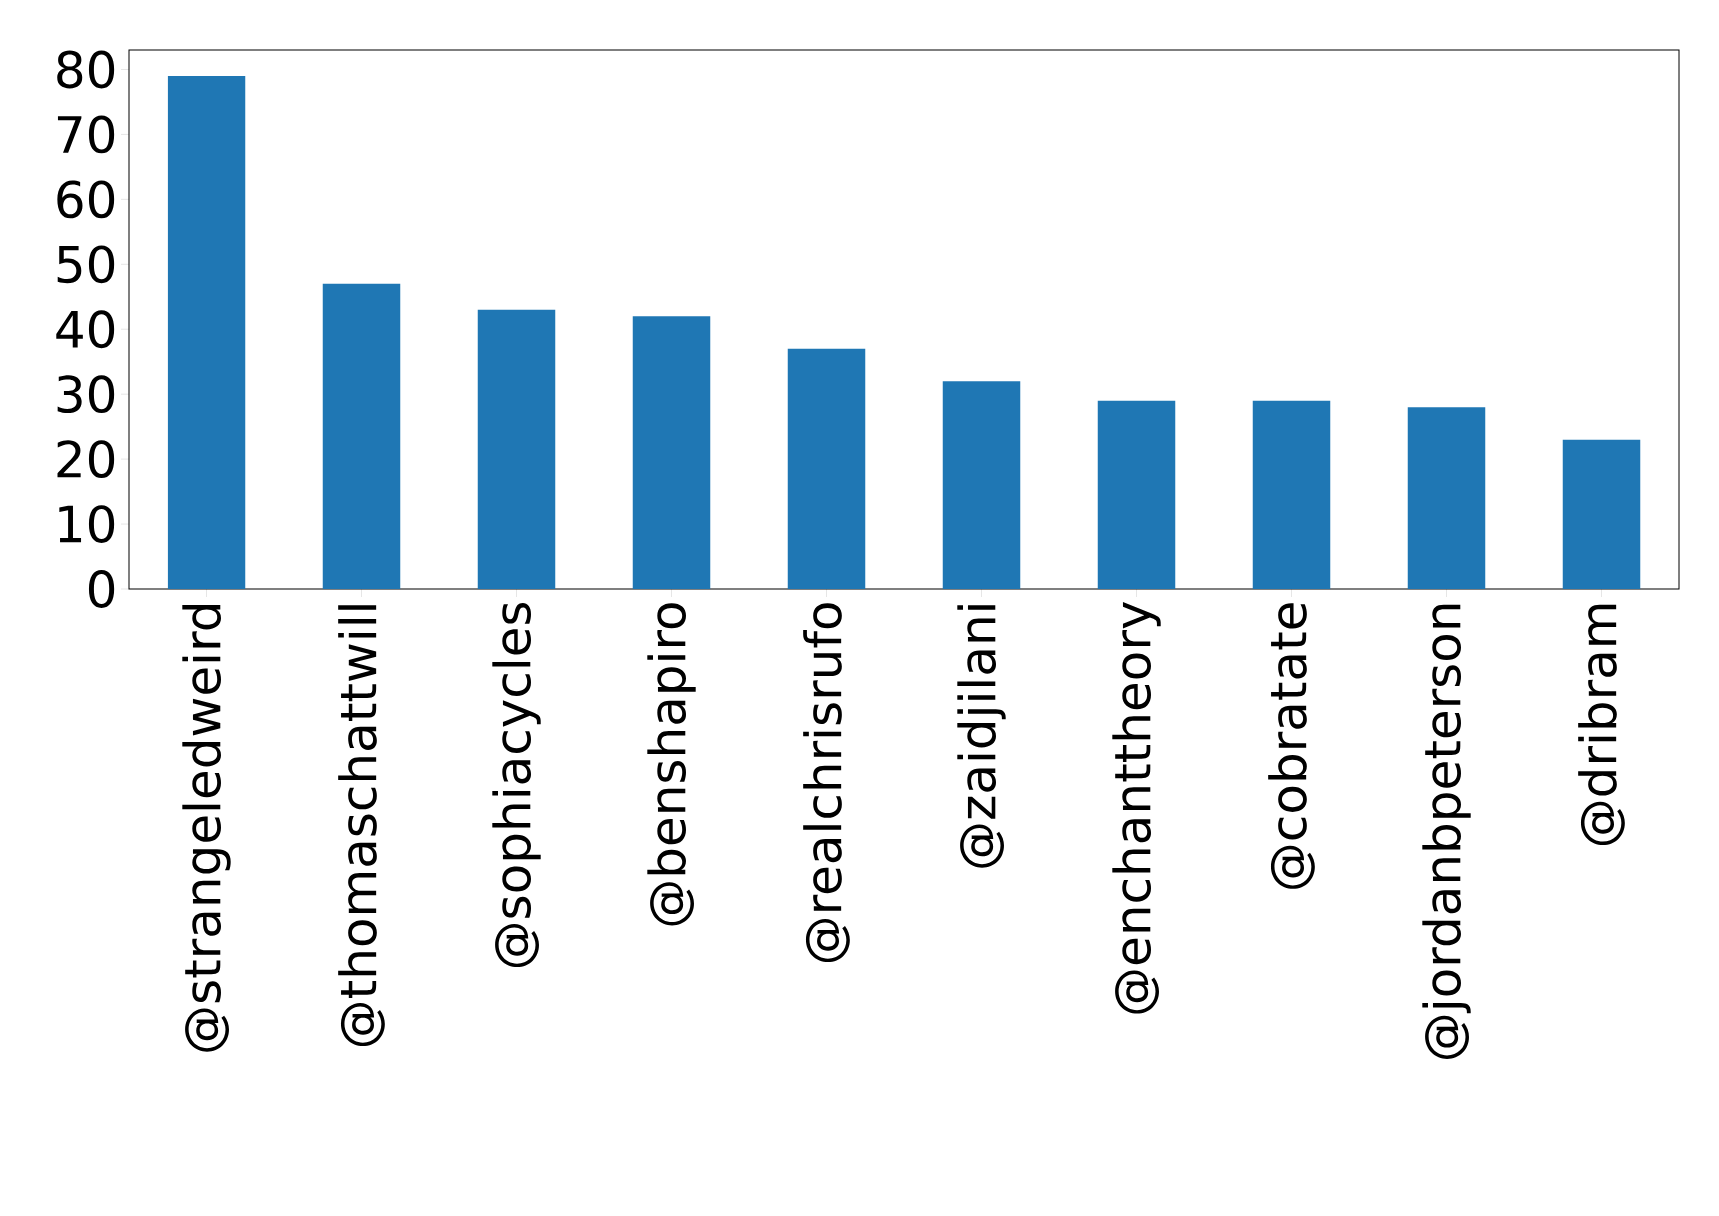 Image resolution: width=1719 pixels, height=1216 pixels. I want to click on x-tick-label: @dribram, so click(1601, 725).